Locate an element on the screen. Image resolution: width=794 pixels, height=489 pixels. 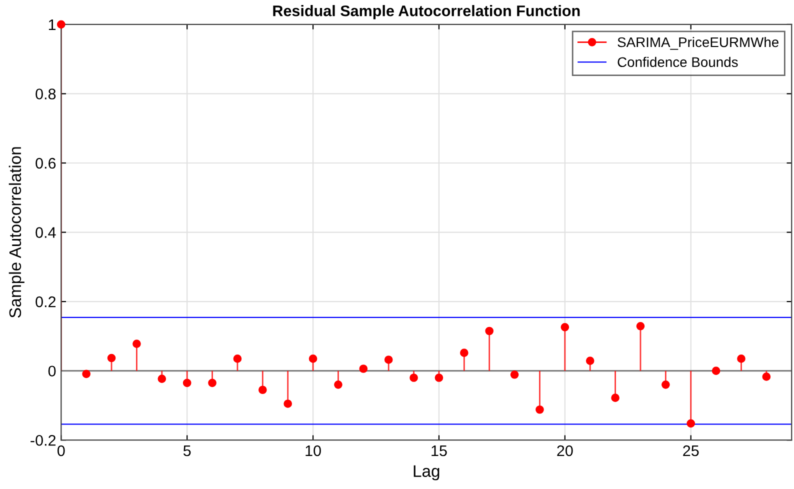
x-tick-label: 10 is located at coordinates (313, 450).